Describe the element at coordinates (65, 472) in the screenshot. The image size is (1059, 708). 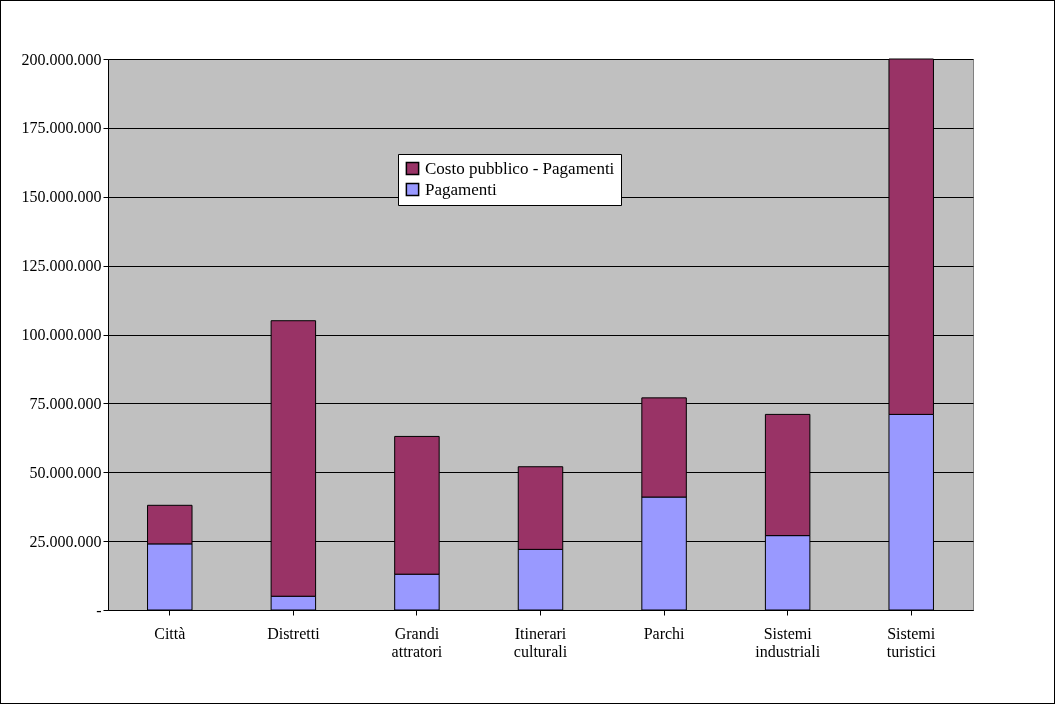
I see `y-tick-label: 50.000.000` at that location.